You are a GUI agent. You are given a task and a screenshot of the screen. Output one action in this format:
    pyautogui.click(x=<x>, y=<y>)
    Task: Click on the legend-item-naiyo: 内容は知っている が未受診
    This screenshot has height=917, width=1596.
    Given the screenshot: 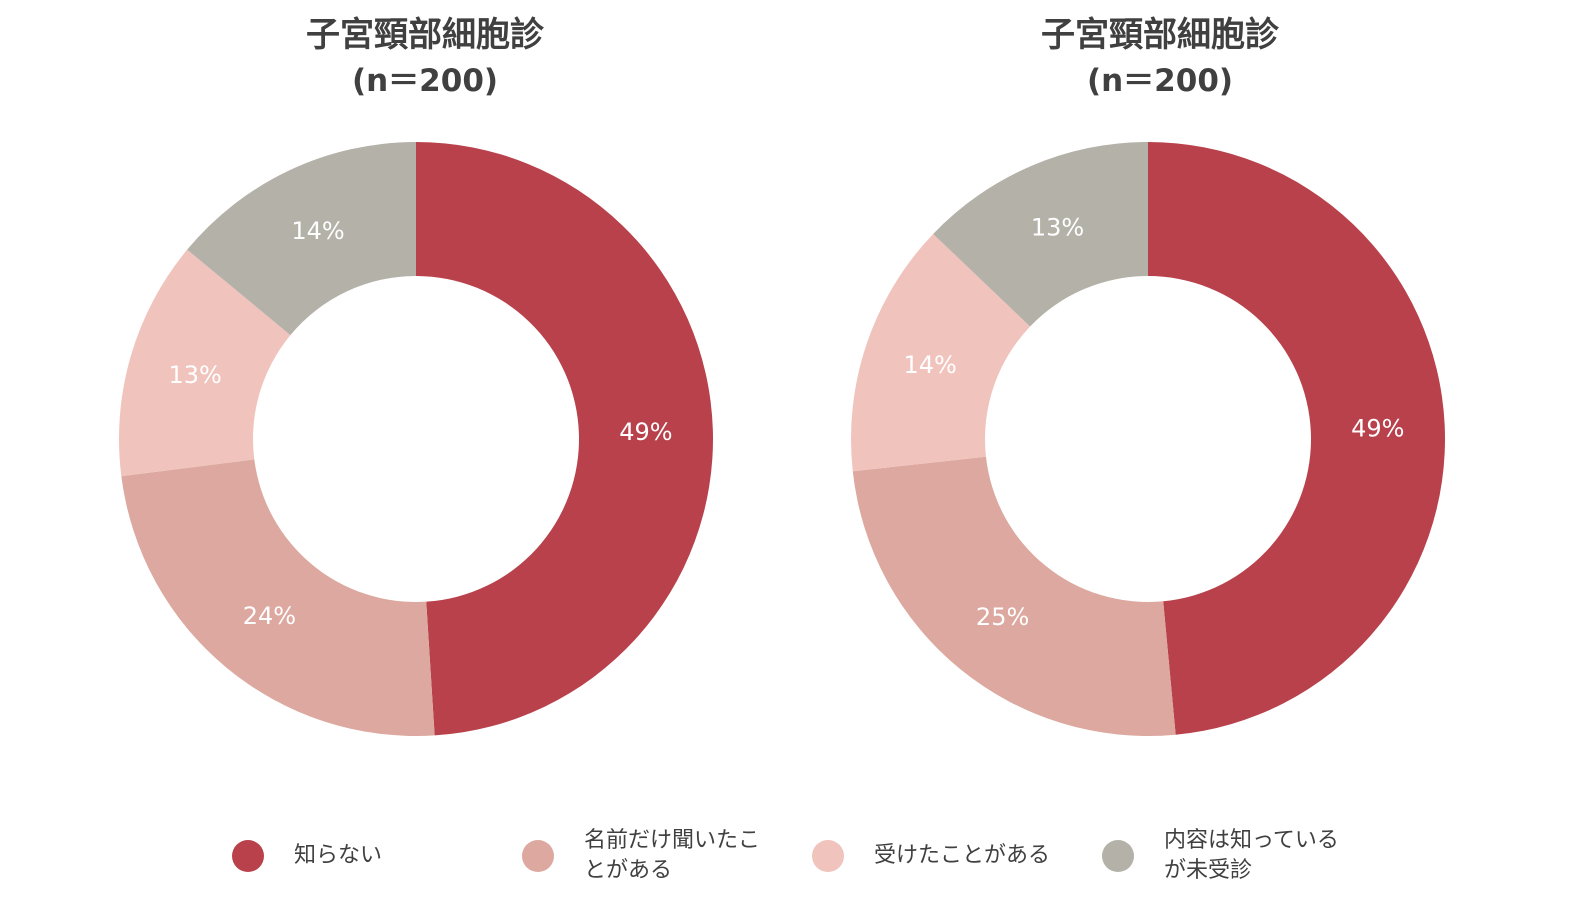 What is the action you would take?
    pyautogui.click(x=1220, y=856)
    